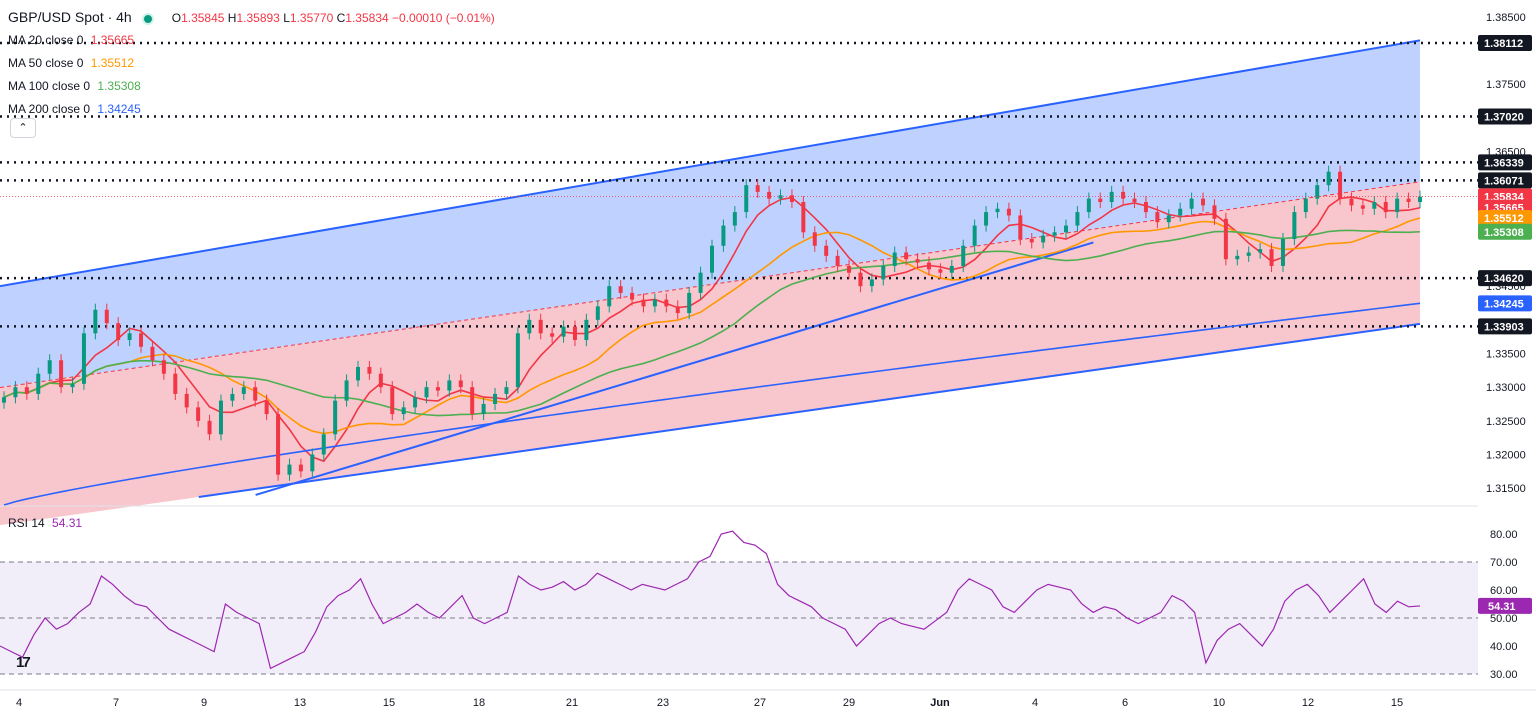  I want to click on time-tick-label: 12, so click(1308, 703).